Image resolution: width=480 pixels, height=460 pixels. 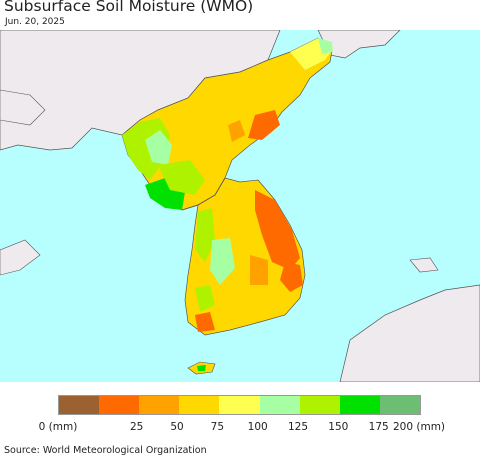 I want to click on legend-colorbar, so click(x=239, y=405).